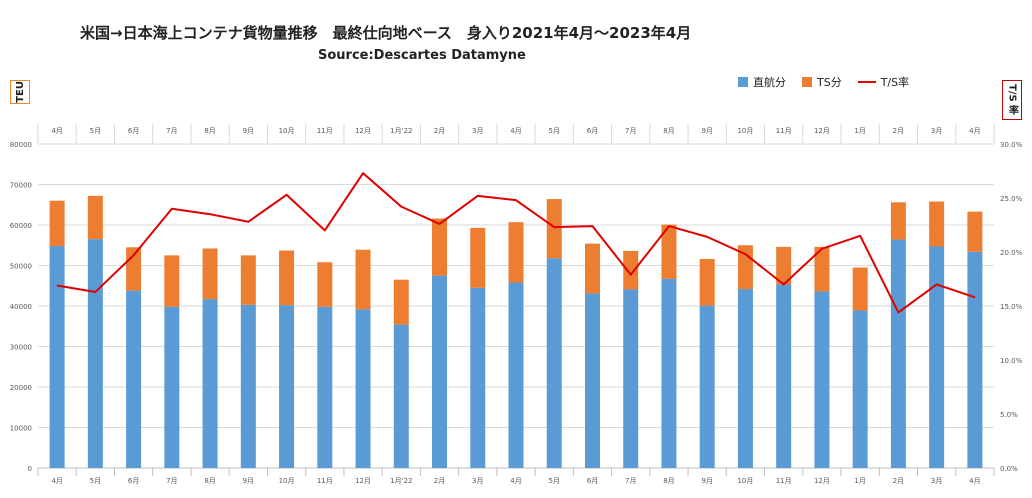 This screenshot has width=1032, height=498. What do you see at coordinates (401, 481) in the screenshot?
I see `x-bottom-tick-label: 1月'22` at bounding box center [401, 481].